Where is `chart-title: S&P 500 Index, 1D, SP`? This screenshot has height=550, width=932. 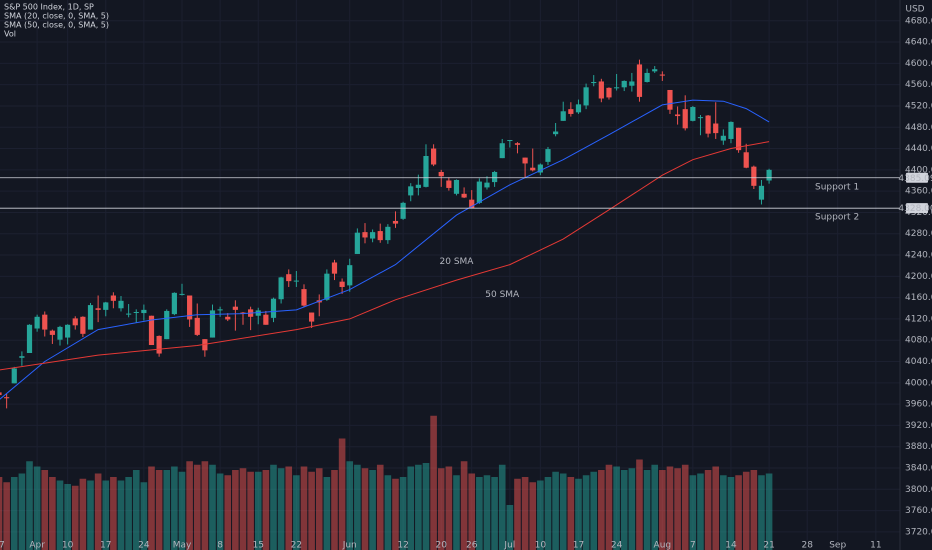
chart-title: S&P 500 Index, 1D, SP is located at coordinates (49, 7).